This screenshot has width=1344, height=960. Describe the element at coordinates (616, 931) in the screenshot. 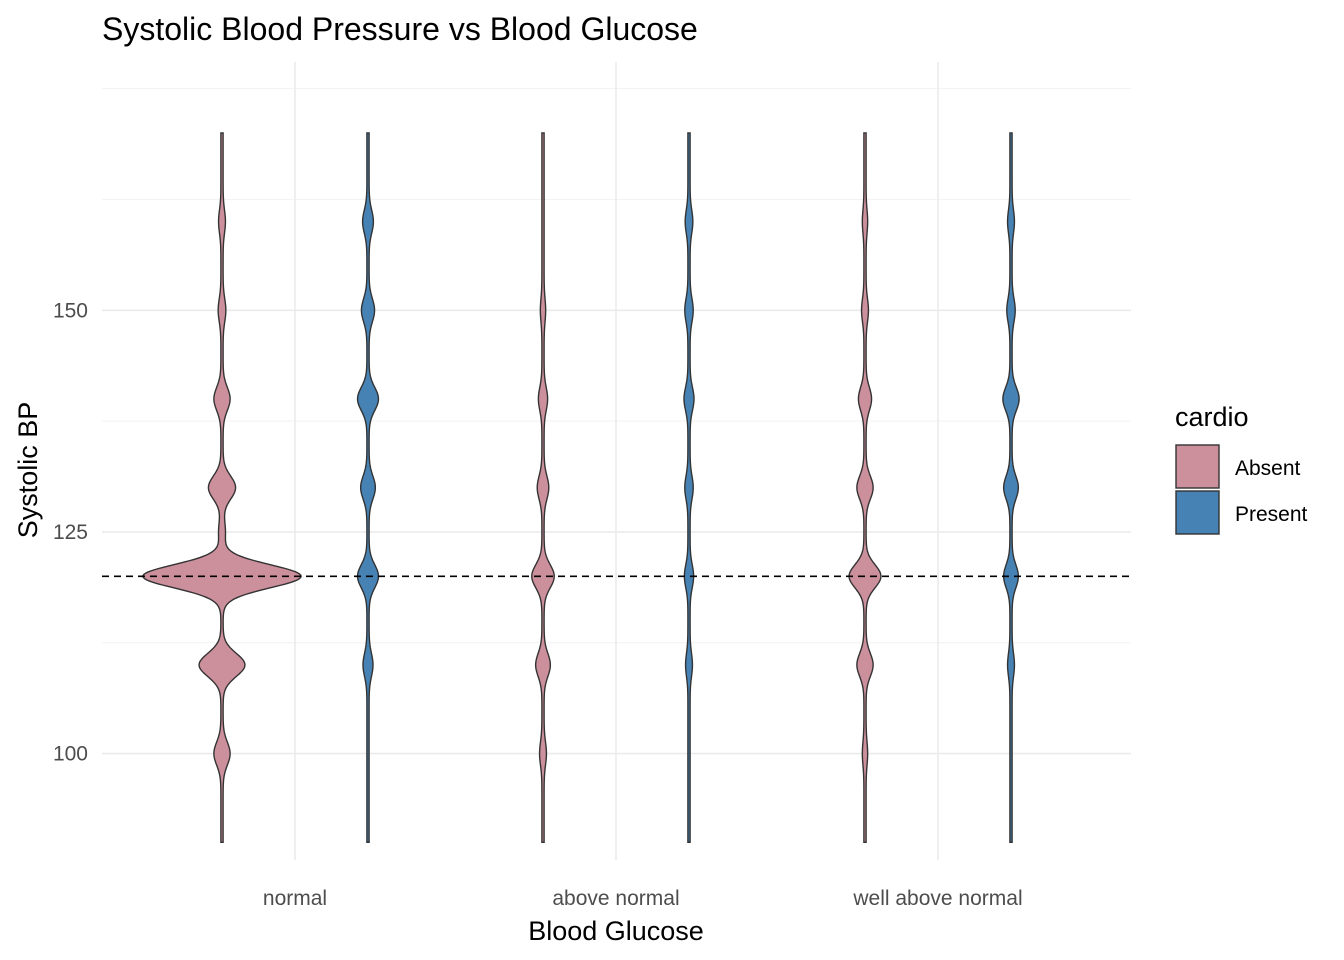

I see `x-axis-title: Blood Glucose` at that location.